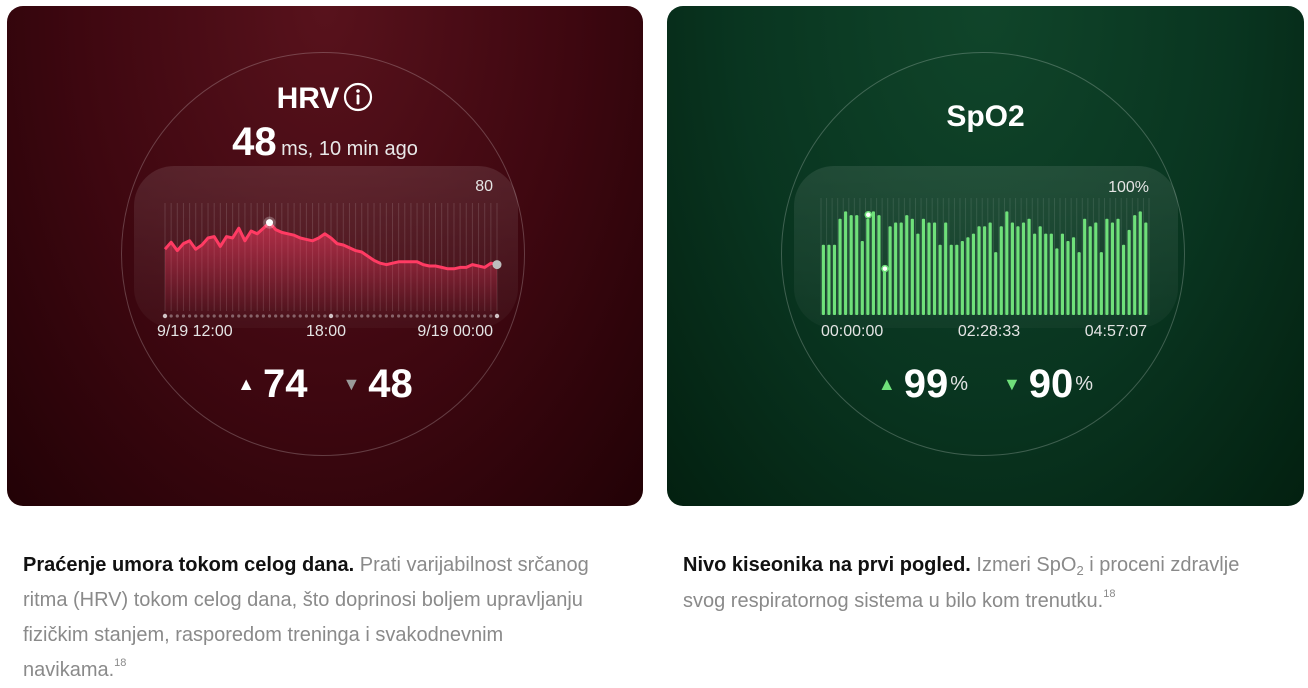 Image resolution: width=1308 pixels, height=688 pixels. Describe the element at coordinates (985, 116) in the screenshot. I see `spo2-title: SpO2` at that location.